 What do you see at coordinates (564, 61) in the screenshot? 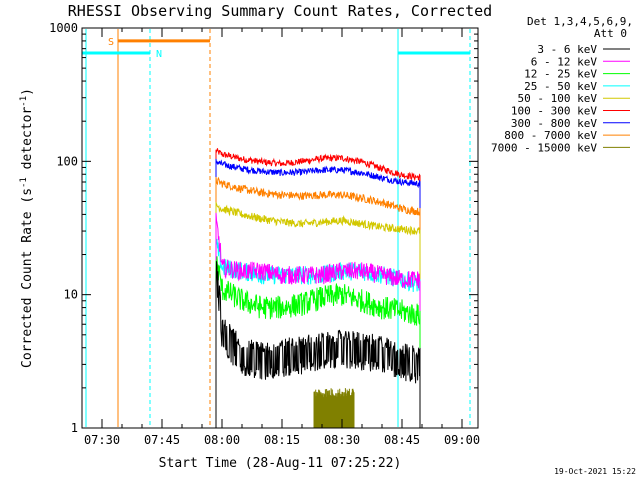
I see `legend-label-1: 6 - 12 keV` at bounding box center [564, 61].